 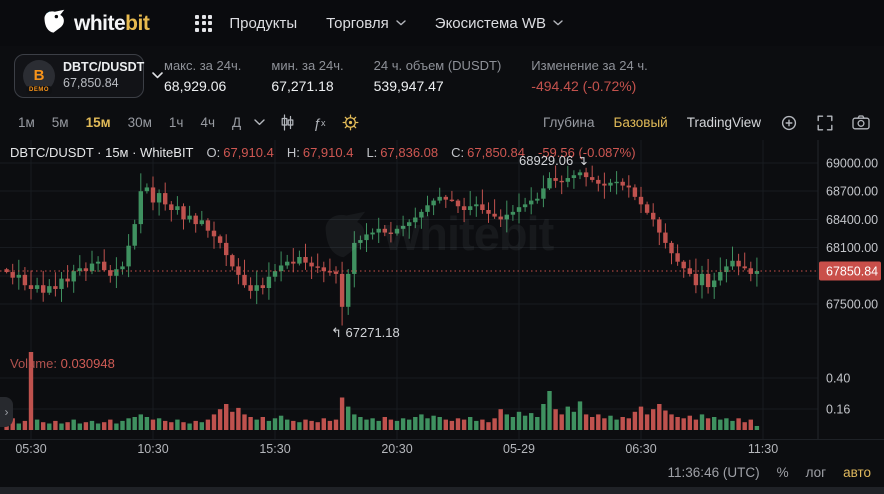 I want to click on stat-value: 67,271.18, so click(x=302, y=85).